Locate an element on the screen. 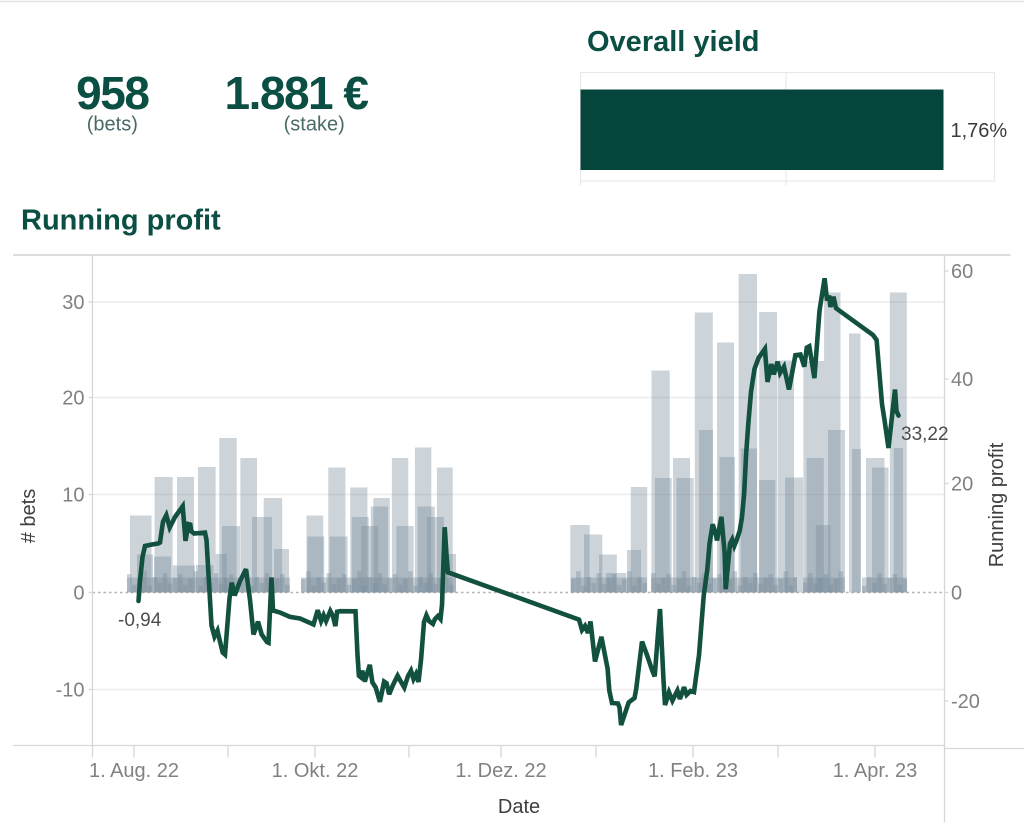 The width and height of the screenshot is (1024, 838). svg-text: 958 is located at coordinates (112, 93).